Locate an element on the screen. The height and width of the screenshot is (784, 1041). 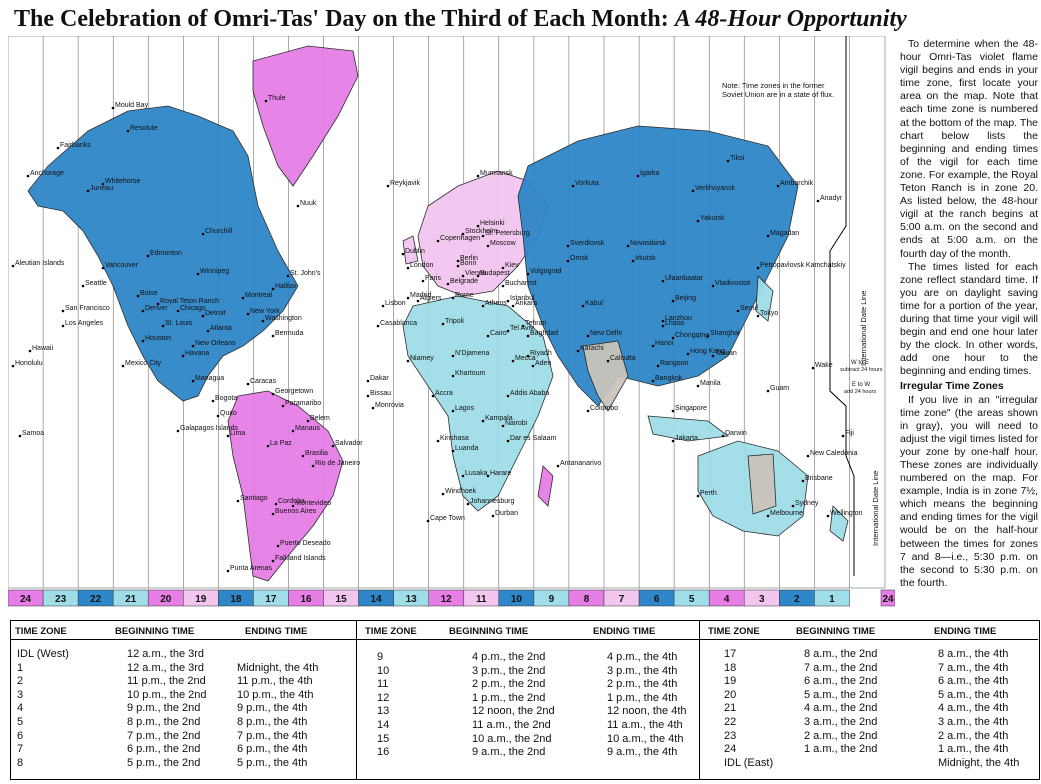
city-label: Kiev is located at coordinates (512, 265).